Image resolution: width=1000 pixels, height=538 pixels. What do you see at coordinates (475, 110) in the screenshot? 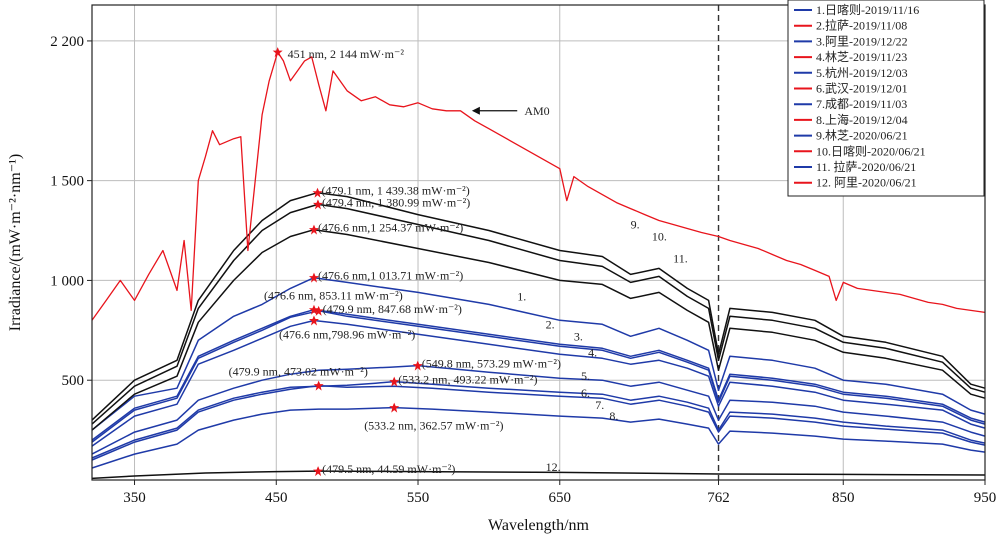
I see `am0-arrow-head` at bounding box center [475, 110].